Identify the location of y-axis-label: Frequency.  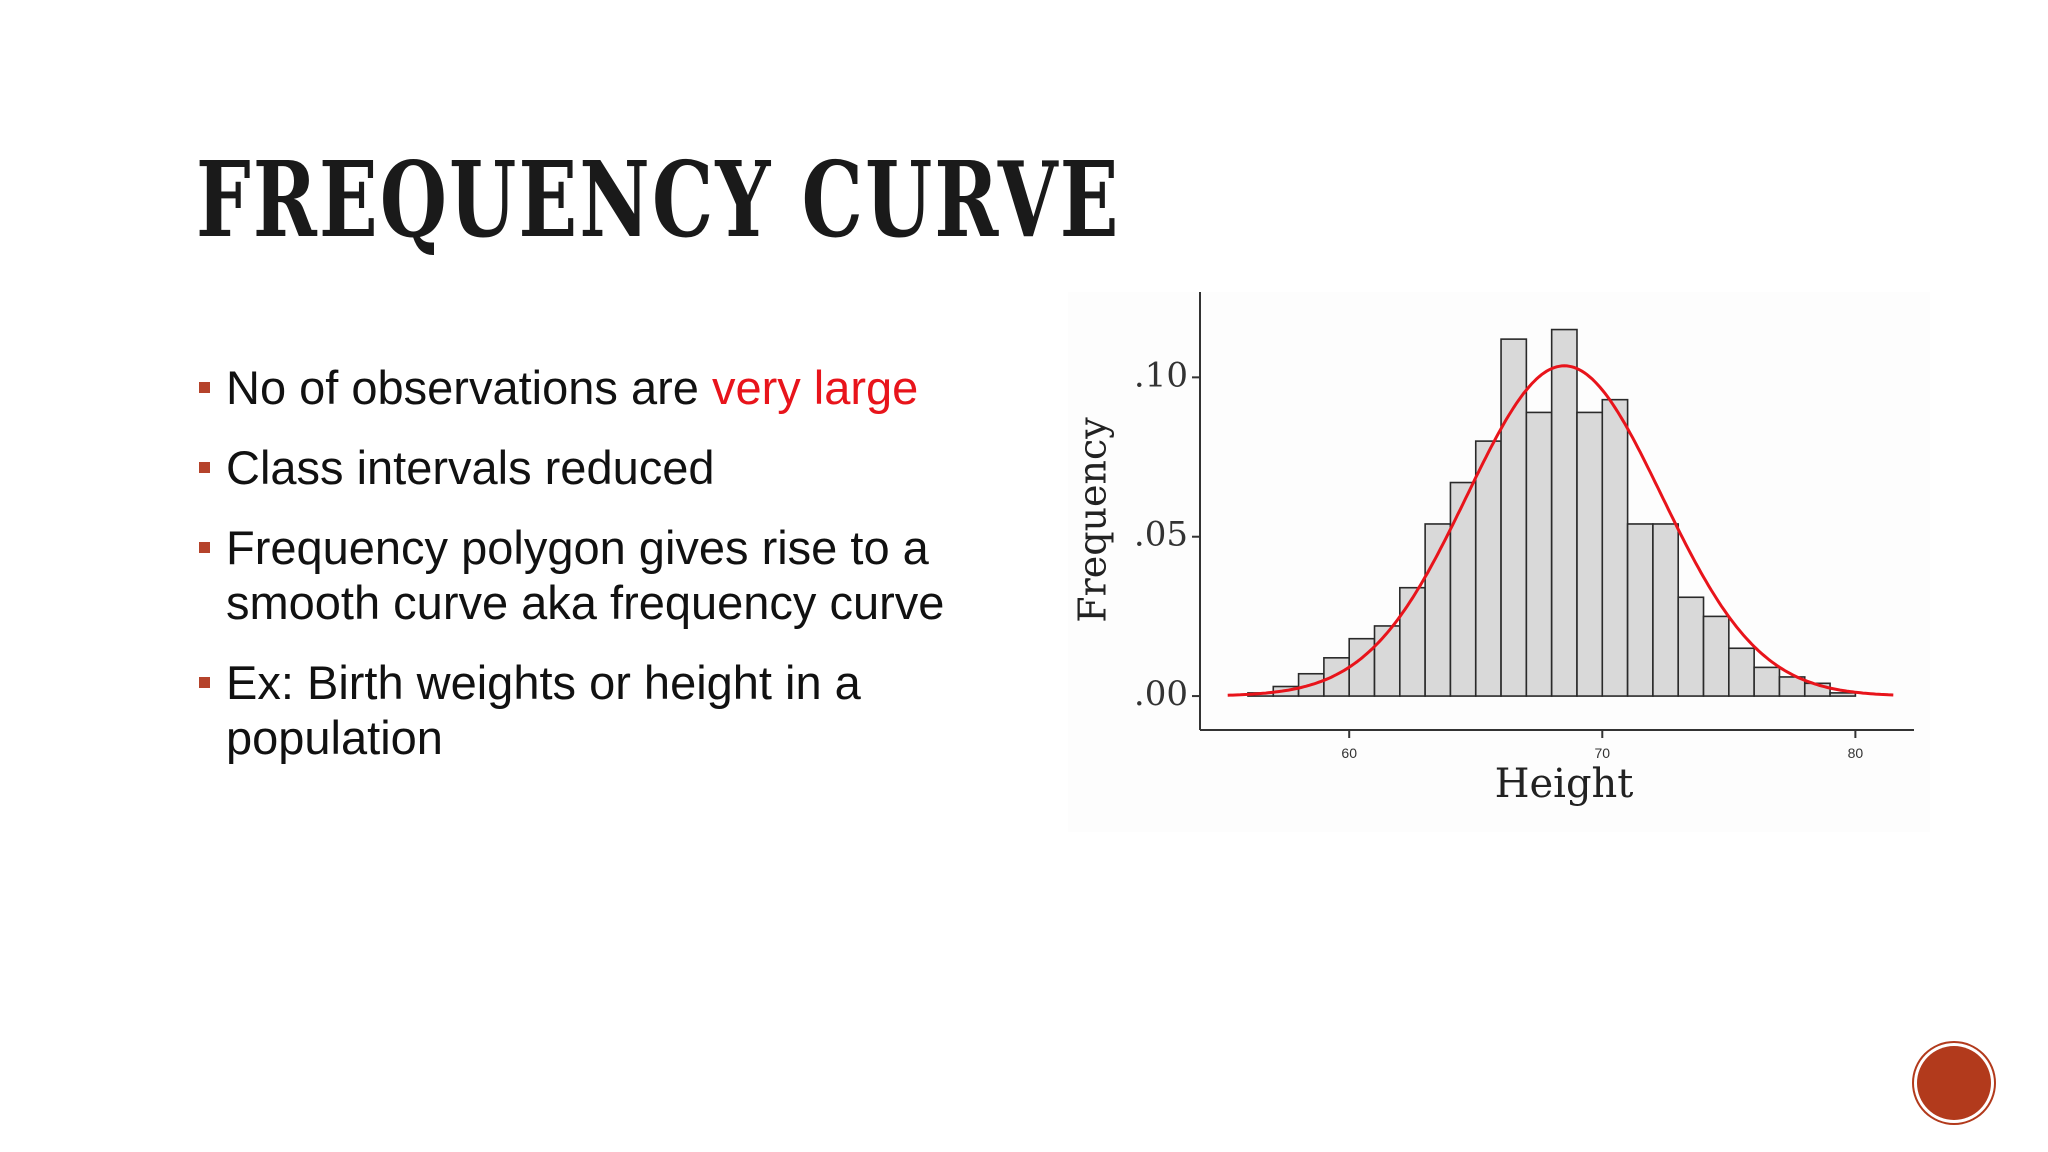
(1093, 520).